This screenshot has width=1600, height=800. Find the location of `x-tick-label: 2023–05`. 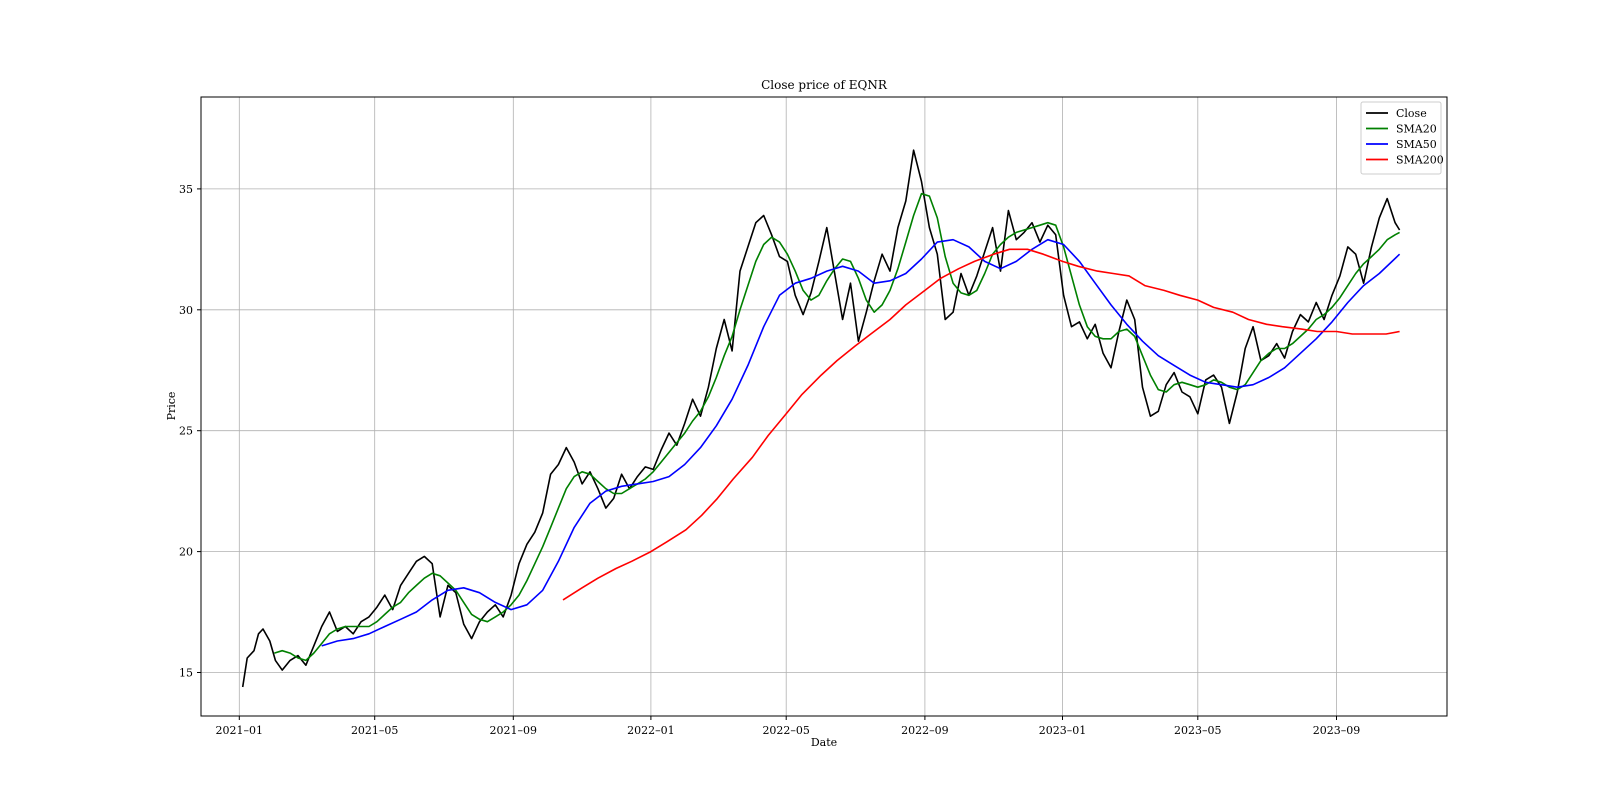

x-tick-label: 2023–05 is located at coordinates (1198, 730).